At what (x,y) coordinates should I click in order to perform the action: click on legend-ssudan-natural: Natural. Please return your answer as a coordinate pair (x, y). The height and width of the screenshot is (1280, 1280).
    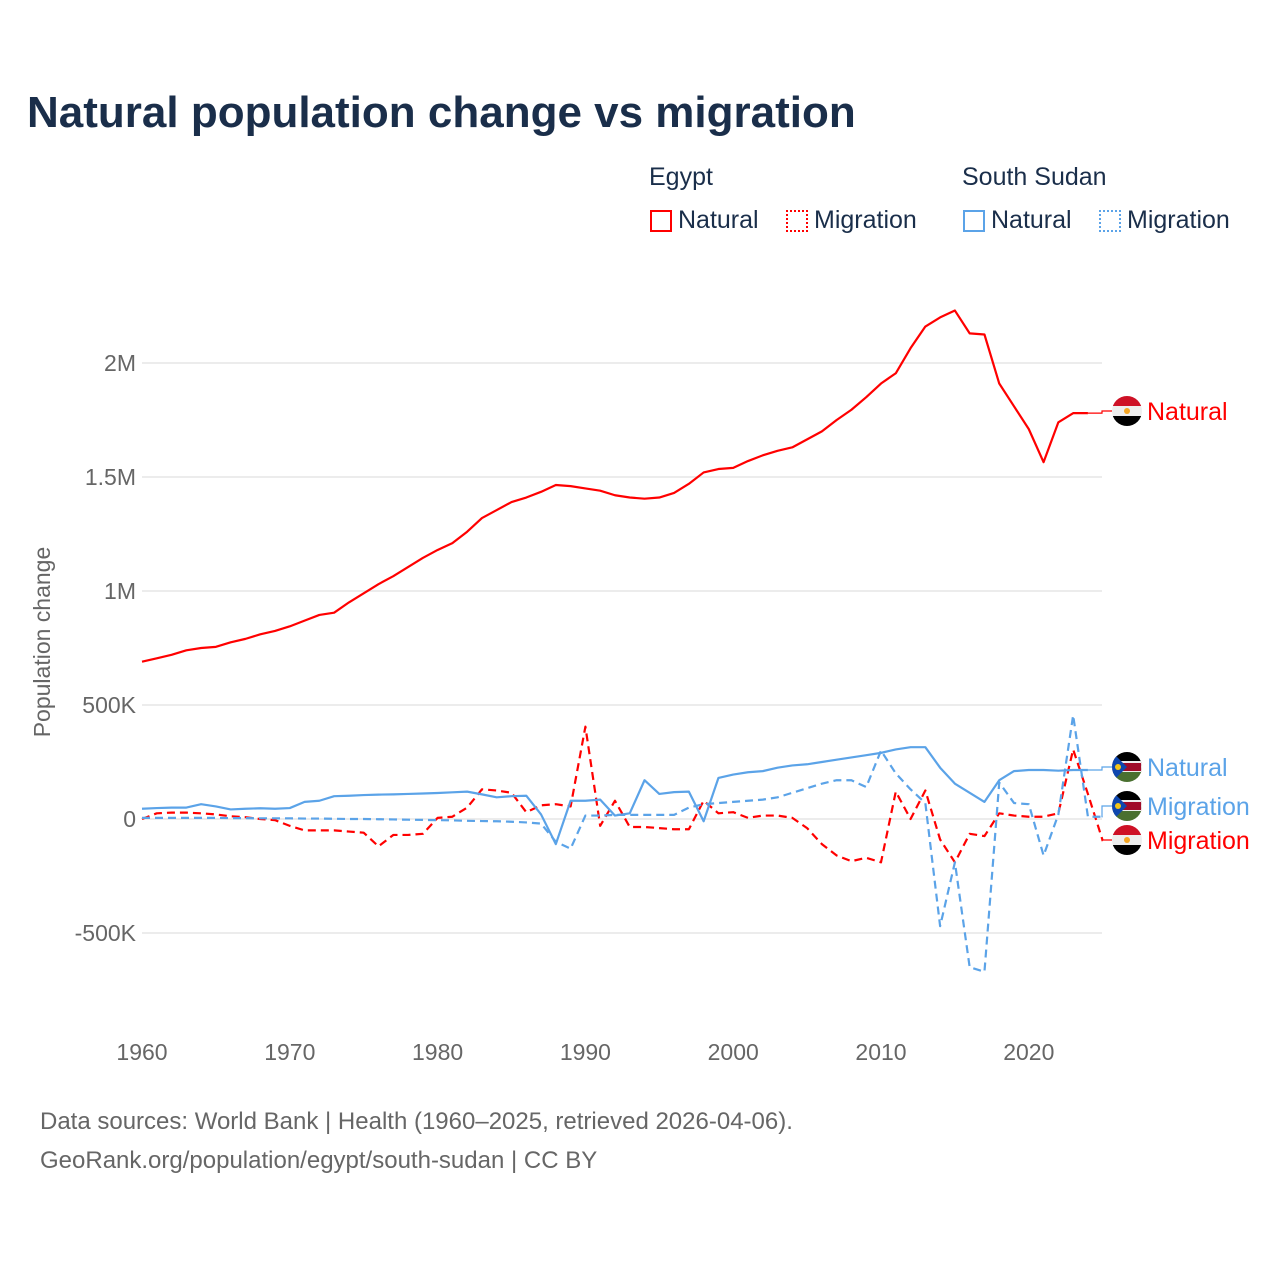
    Looking at the image, I should click on (1017, 220).